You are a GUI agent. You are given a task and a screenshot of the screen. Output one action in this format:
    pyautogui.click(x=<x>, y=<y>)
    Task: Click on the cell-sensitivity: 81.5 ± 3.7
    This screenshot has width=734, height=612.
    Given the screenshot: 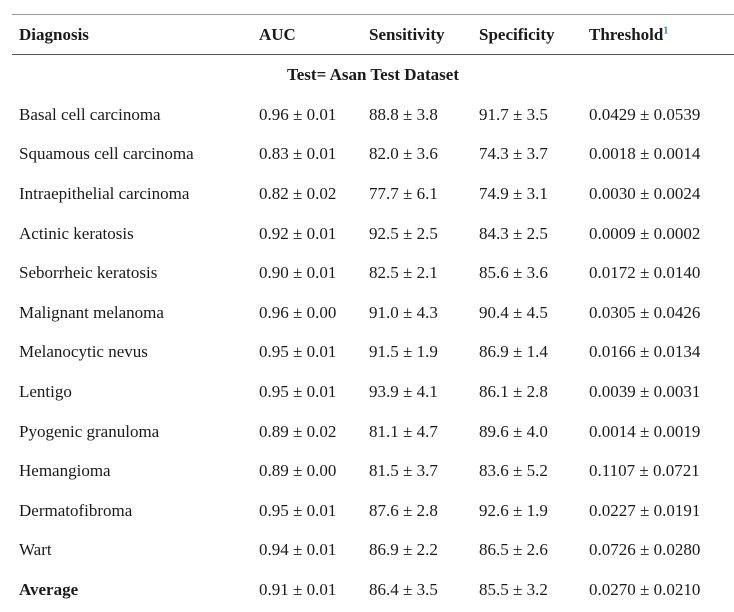 What is the action you would take?
    pyautogui.click(x=403, y=471)
    